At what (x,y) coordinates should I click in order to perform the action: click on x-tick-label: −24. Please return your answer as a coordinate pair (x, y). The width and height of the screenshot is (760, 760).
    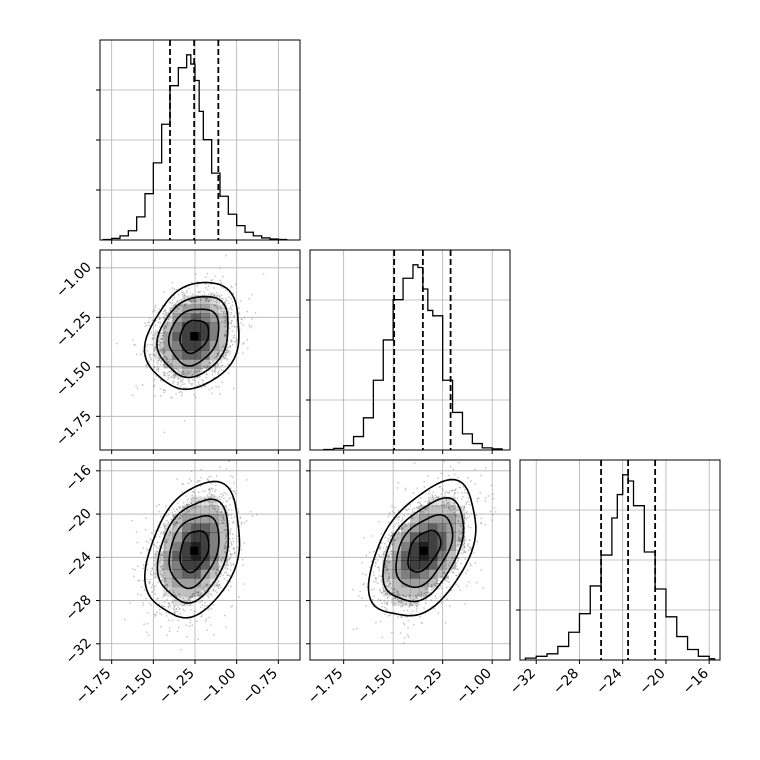
    Looking at the image, I should click on (609, 681).